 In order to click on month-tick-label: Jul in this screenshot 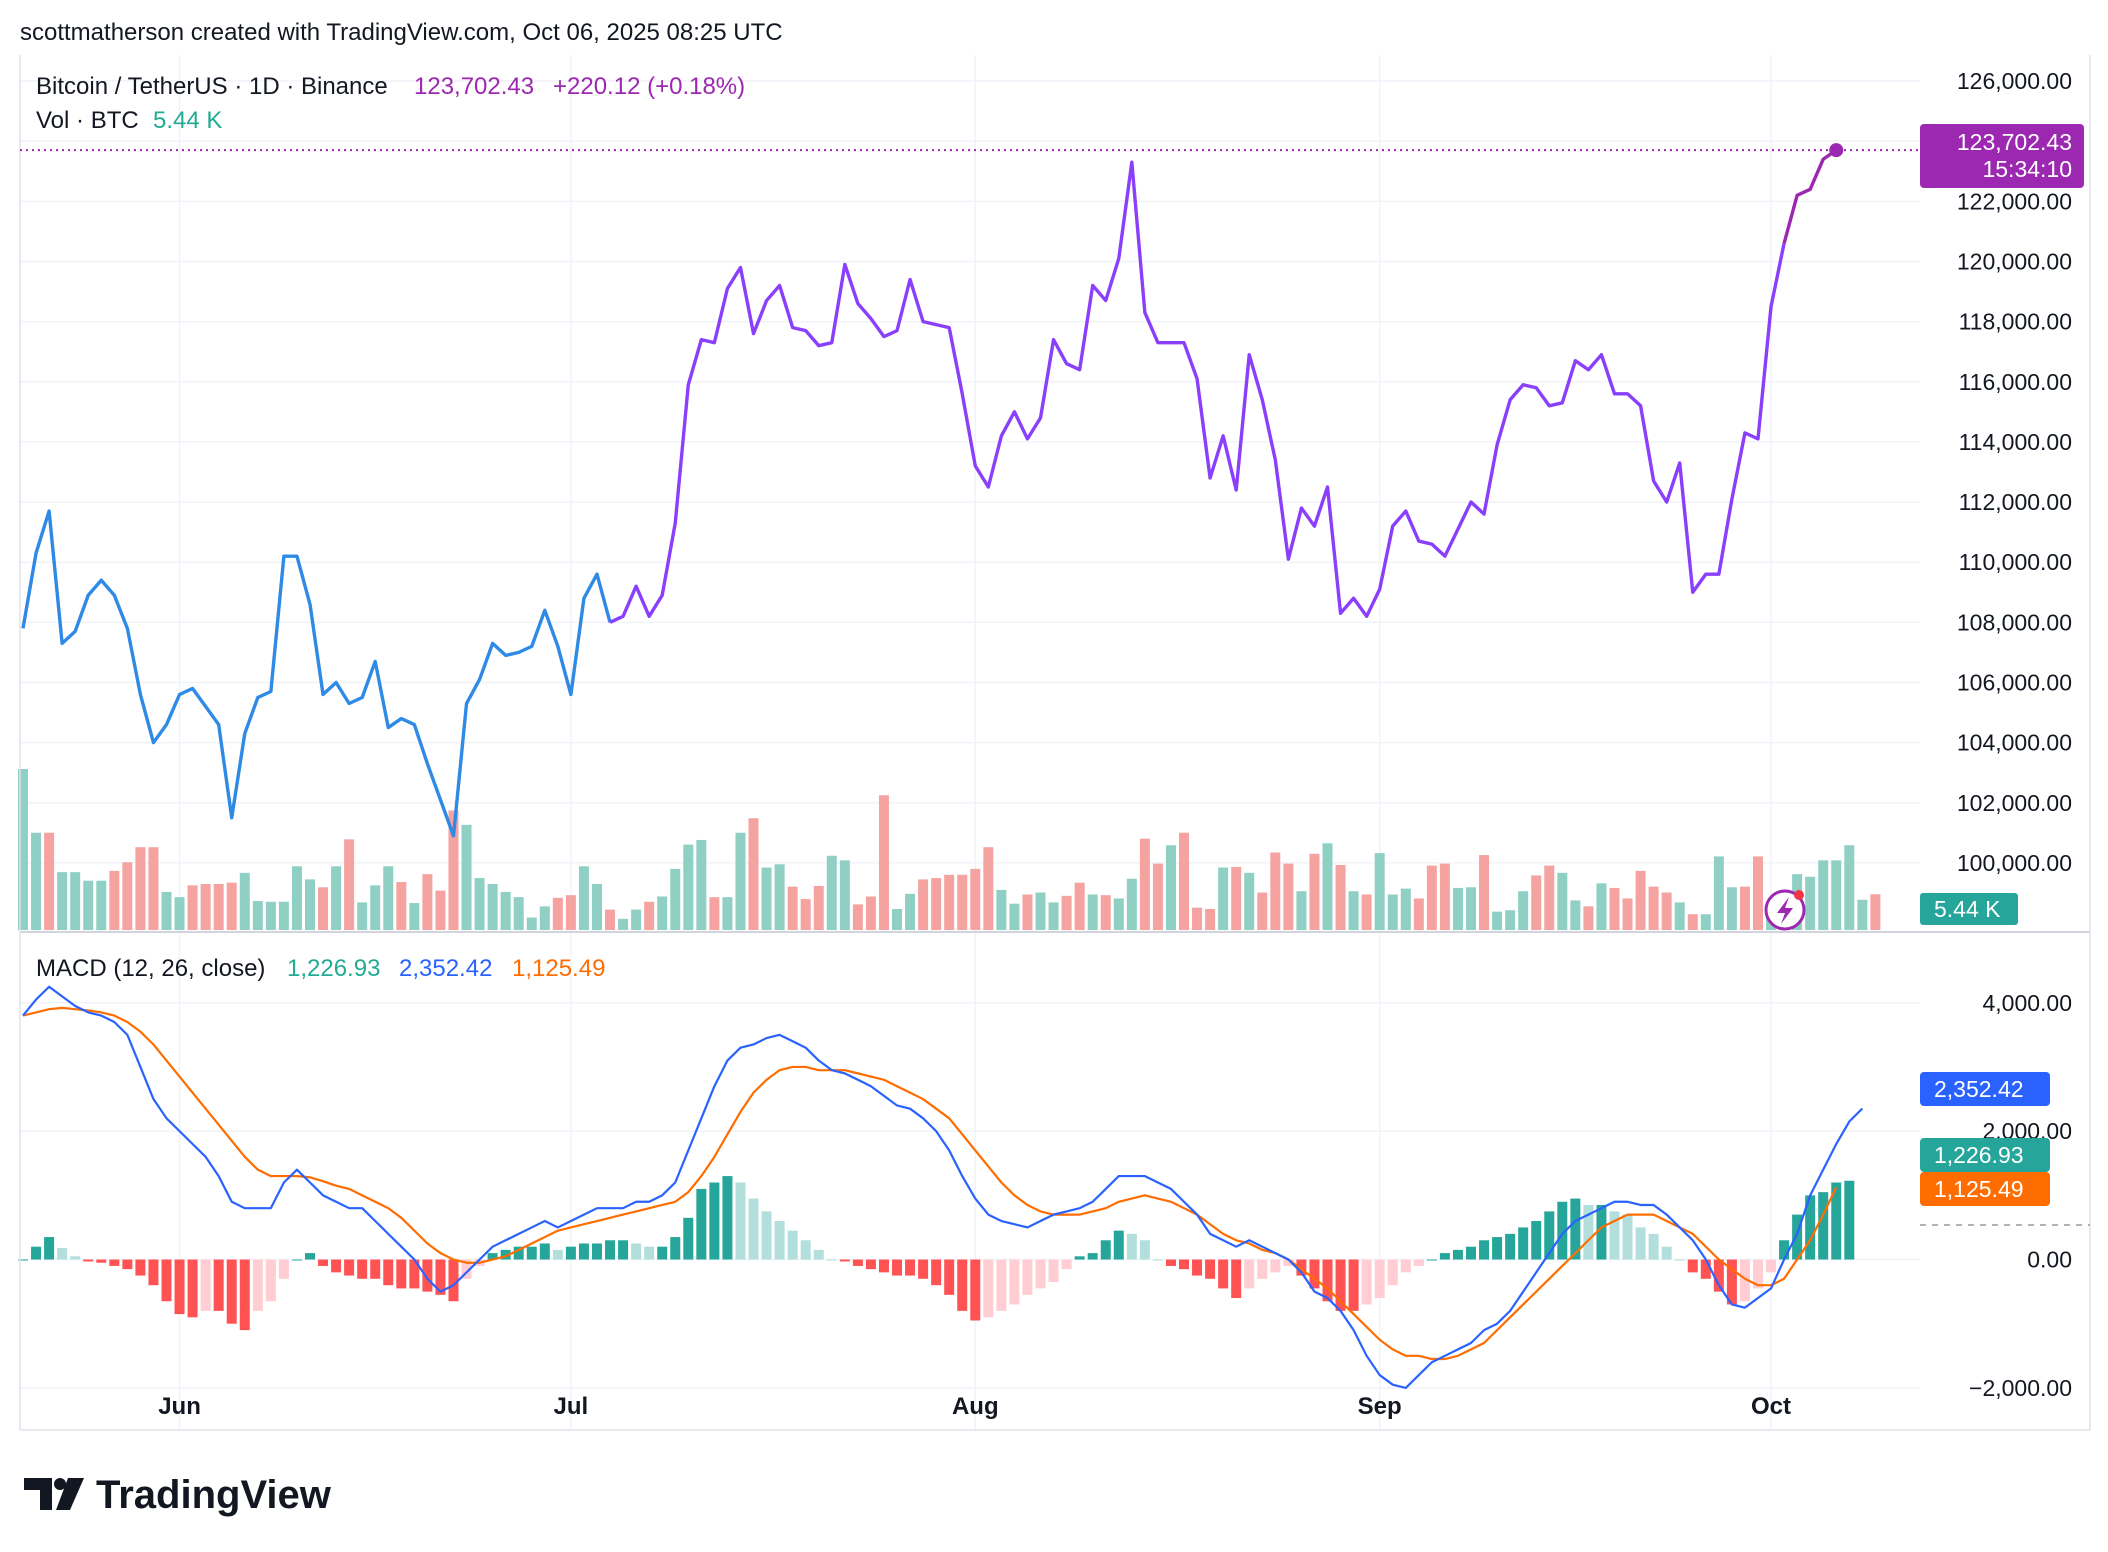, I will do `click(571, 1406)`.